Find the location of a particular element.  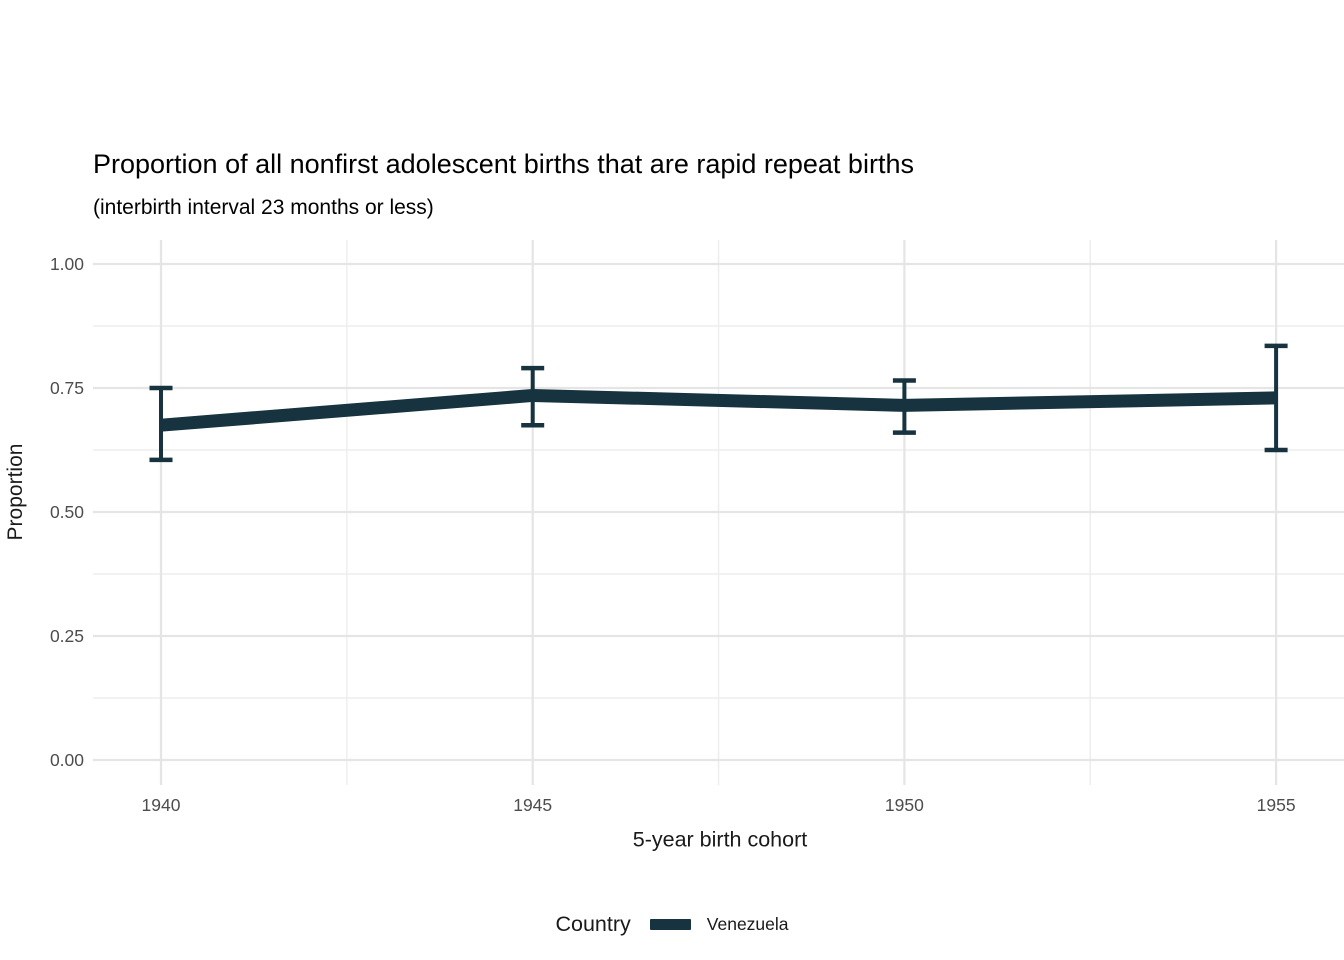

x-tick-label: 1945 is located at coordinates (532, 805).